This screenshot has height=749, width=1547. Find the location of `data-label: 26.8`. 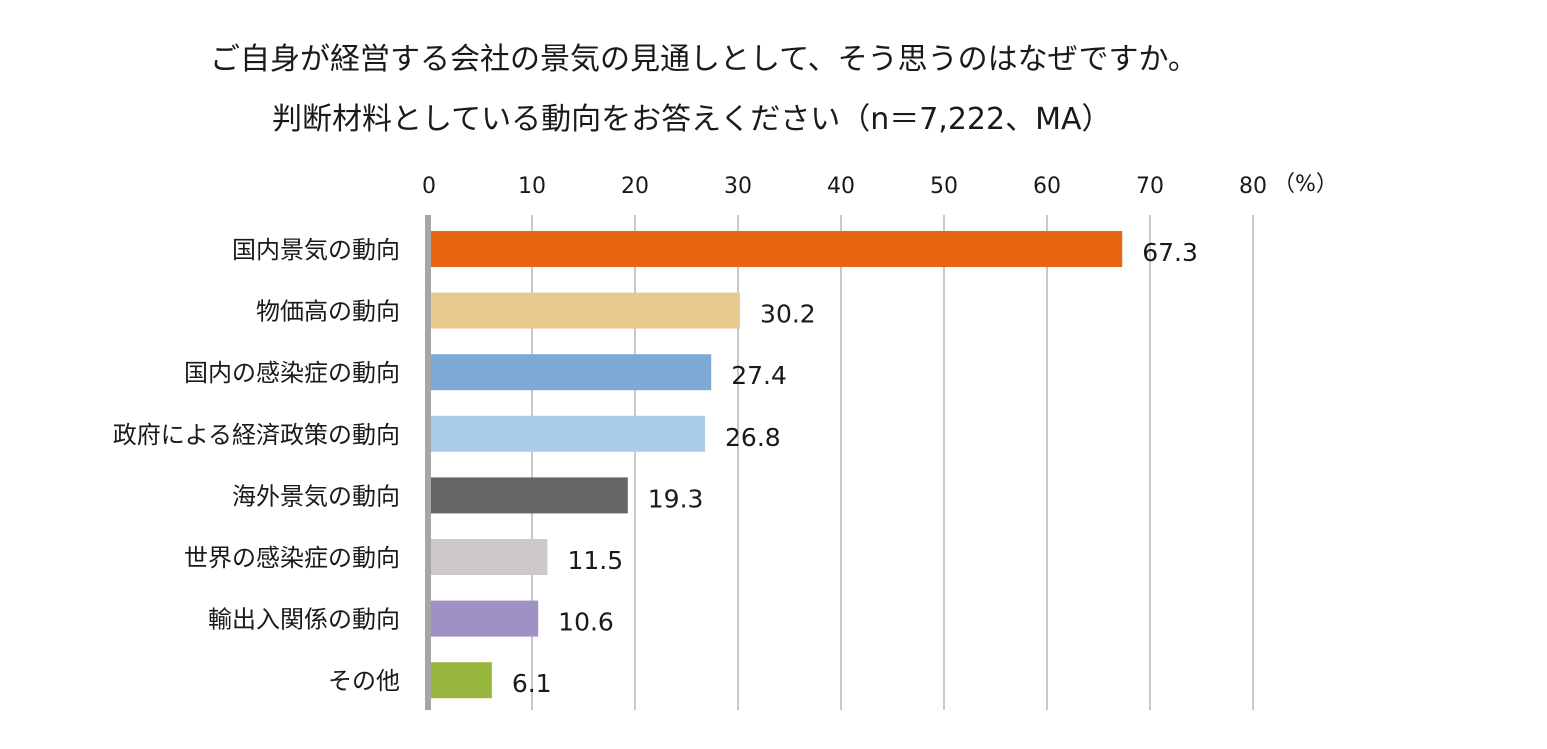

data-label: 26.8 is located at coordinates (753, 437).